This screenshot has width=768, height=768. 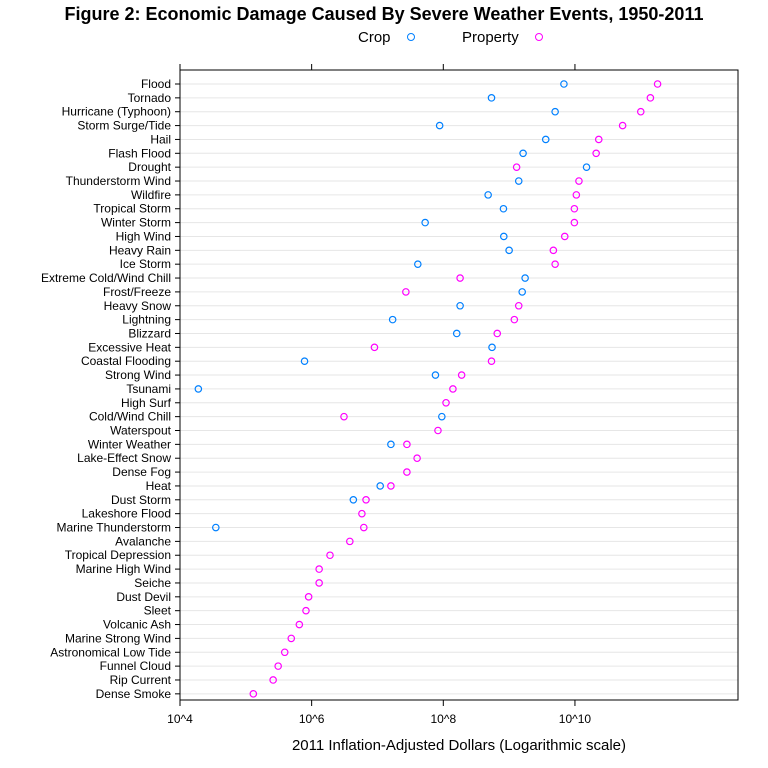 I want to click on y-tick-label: Rip Current, so click(x=141, y=680).